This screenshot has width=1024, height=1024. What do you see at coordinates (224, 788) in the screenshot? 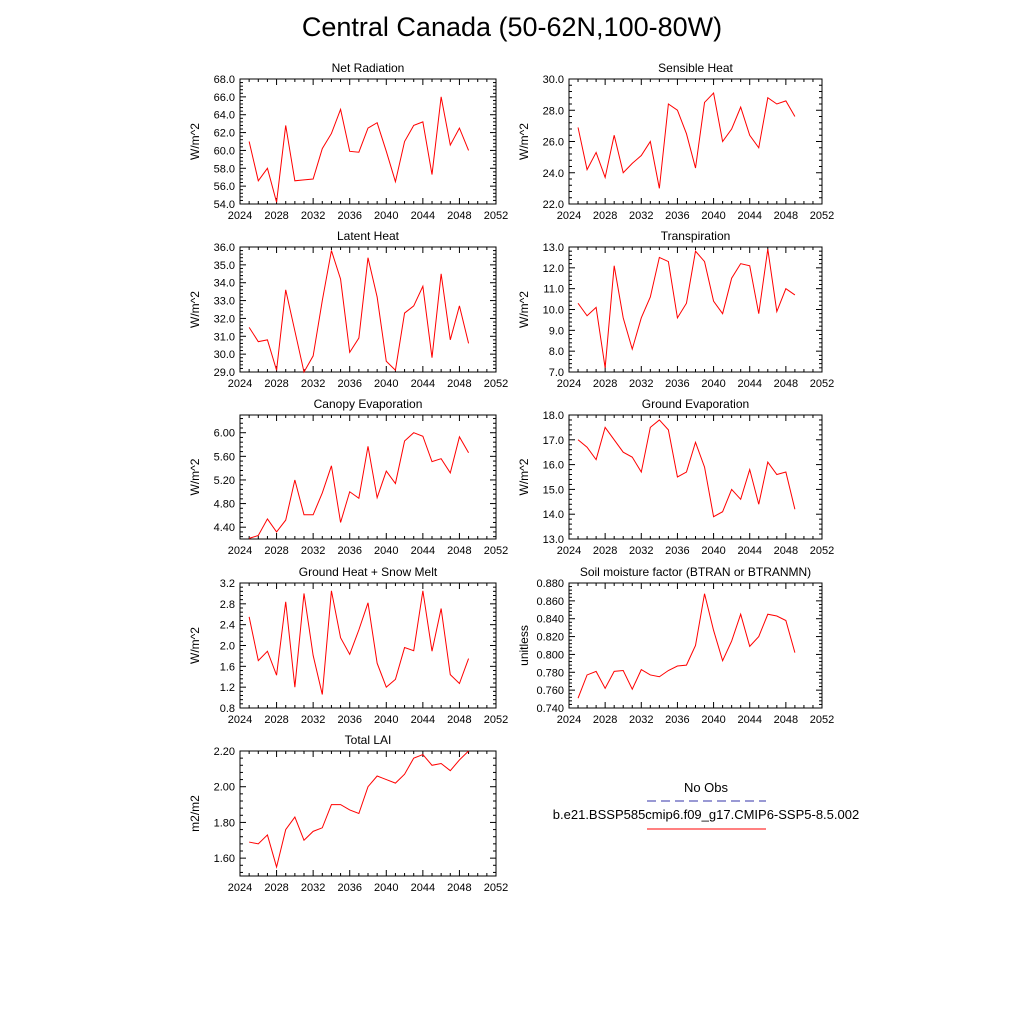
I see `y-tick-label: 2.00` at bounding box center [224, 788].